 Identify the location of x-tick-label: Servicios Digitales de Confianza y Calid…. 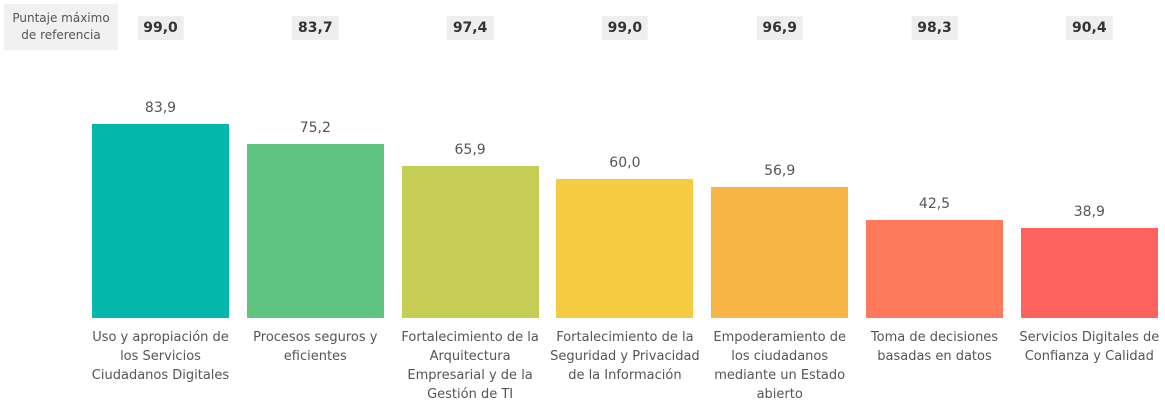
(1089, 347).